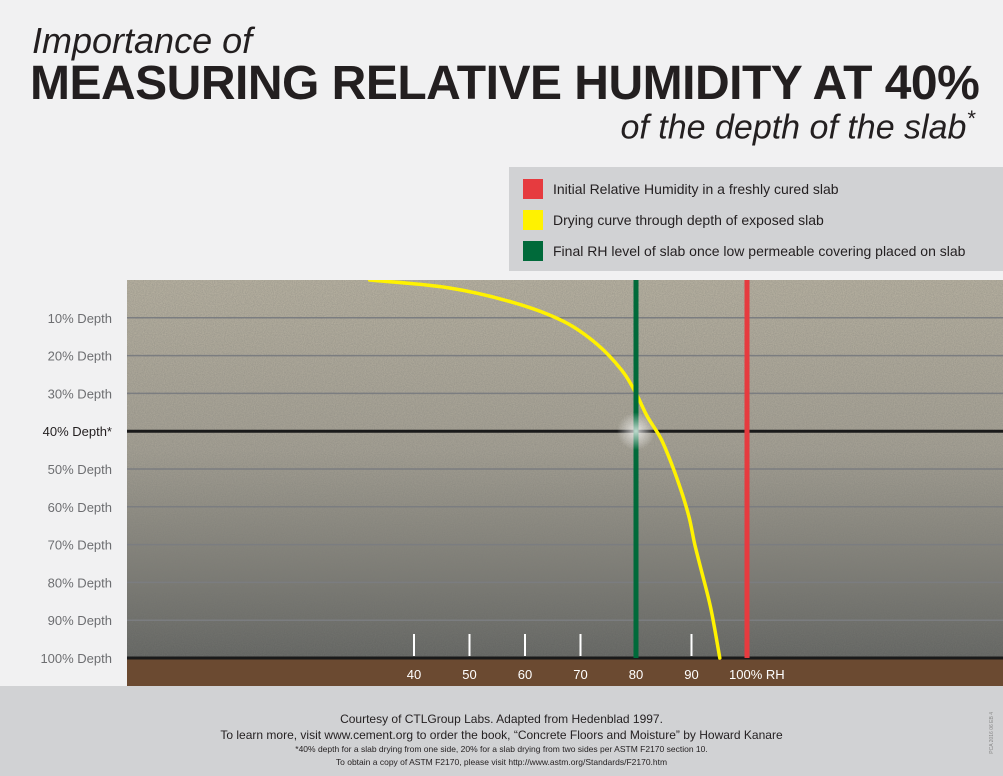 This screenshot has height=776, width=1003. What do you see at coordinates (80, 582) in the screenshot?
I see `depth-label-80: 80% Depth` at bounding box center [80, 582].